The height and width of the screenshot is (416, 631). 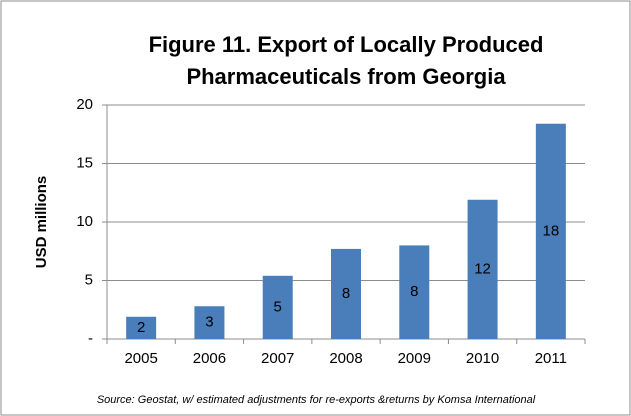 I want to click on x-tick-label: 2006, so click(x=209, y=358).